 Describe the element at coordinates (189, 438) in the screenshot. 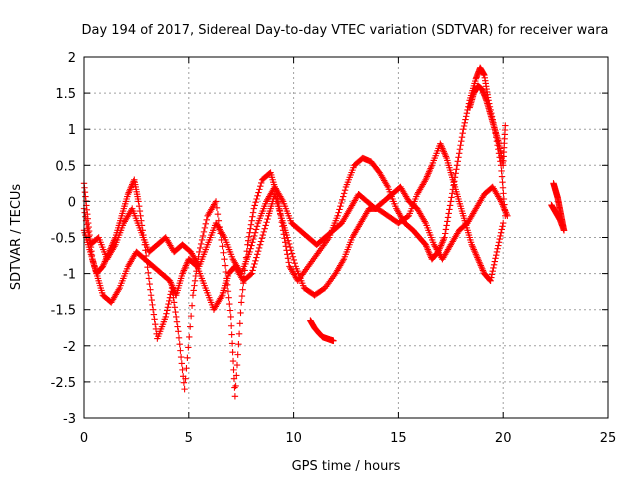

I see `x-tick-label: 5` at that location.